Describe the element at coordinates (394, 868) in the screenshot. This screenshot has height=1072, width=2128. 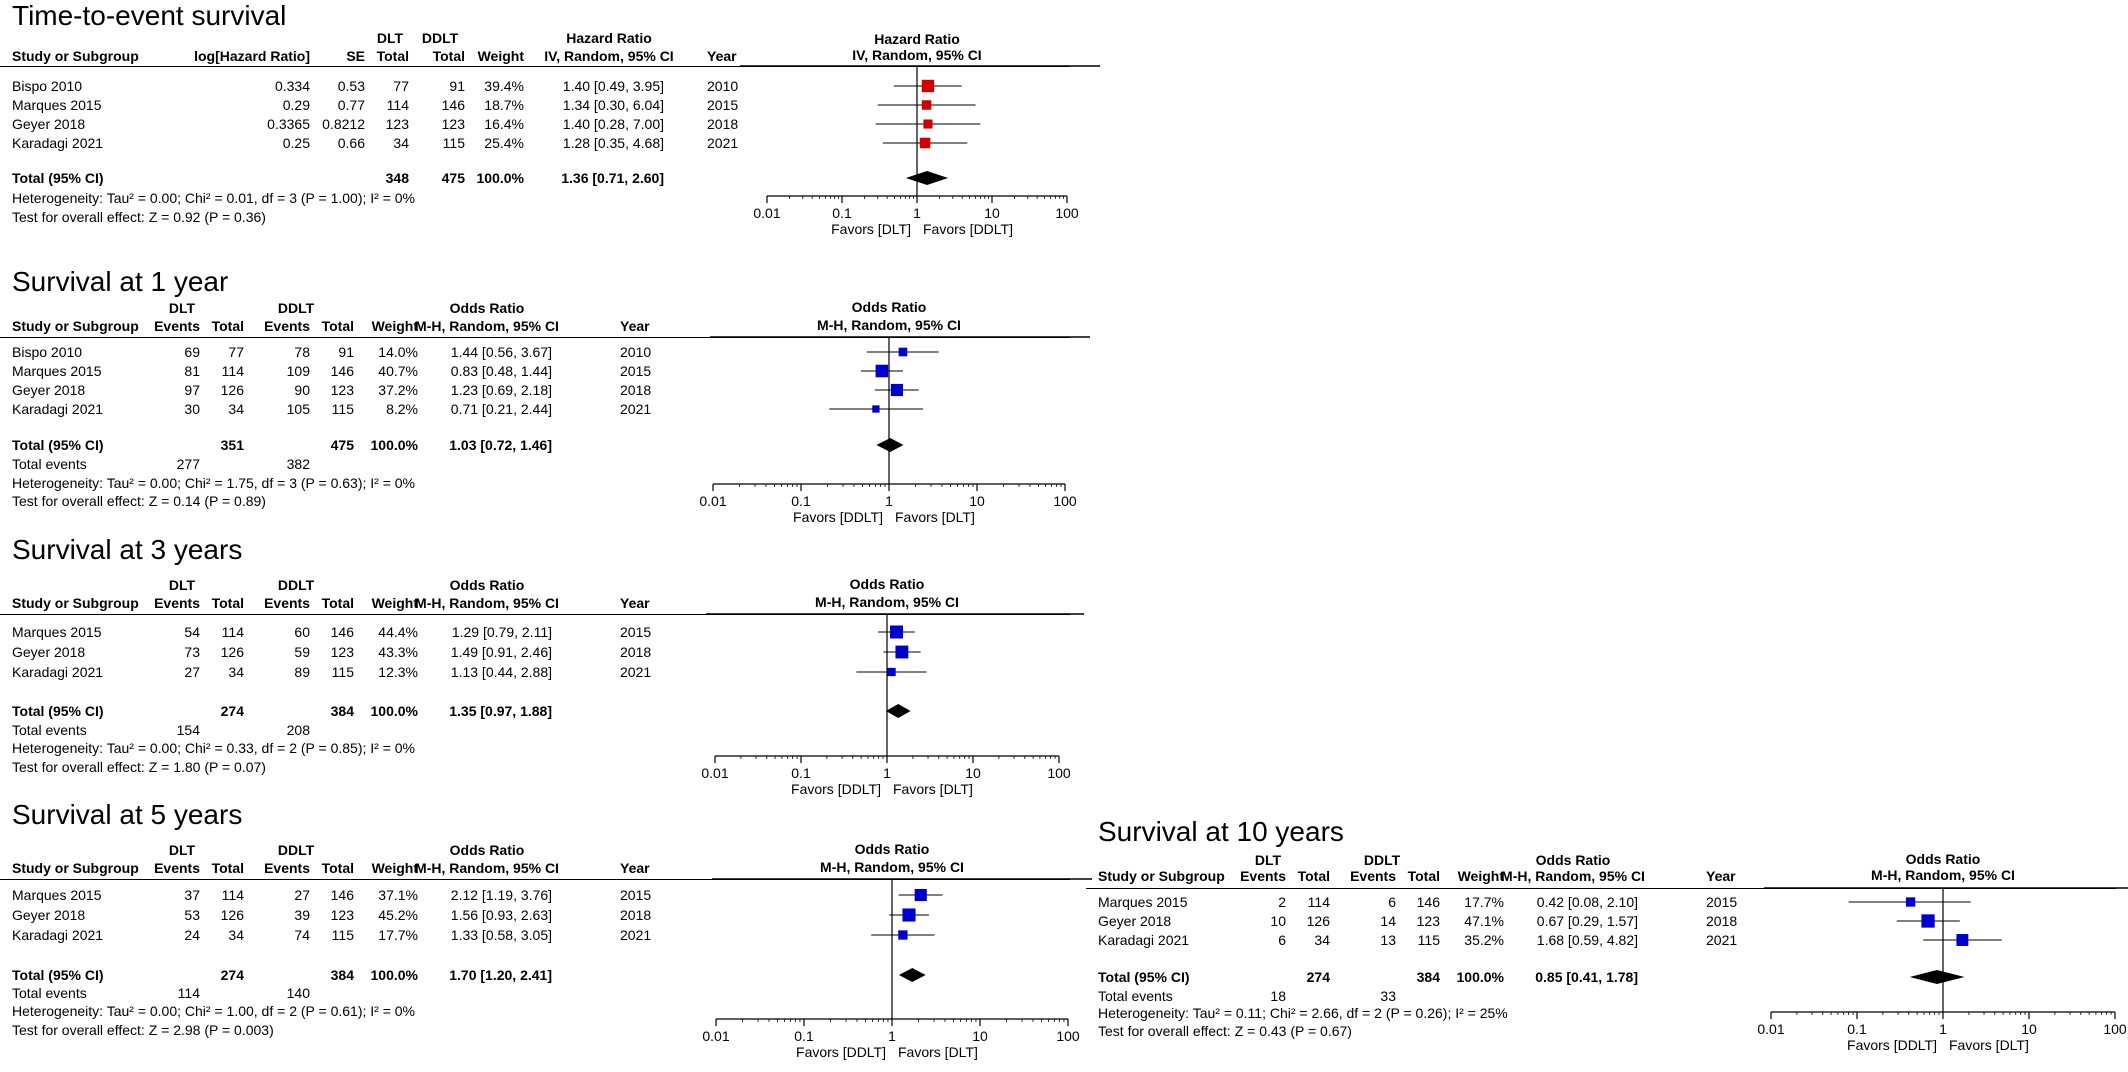
I see `weight-column-header: Weight` at that location.